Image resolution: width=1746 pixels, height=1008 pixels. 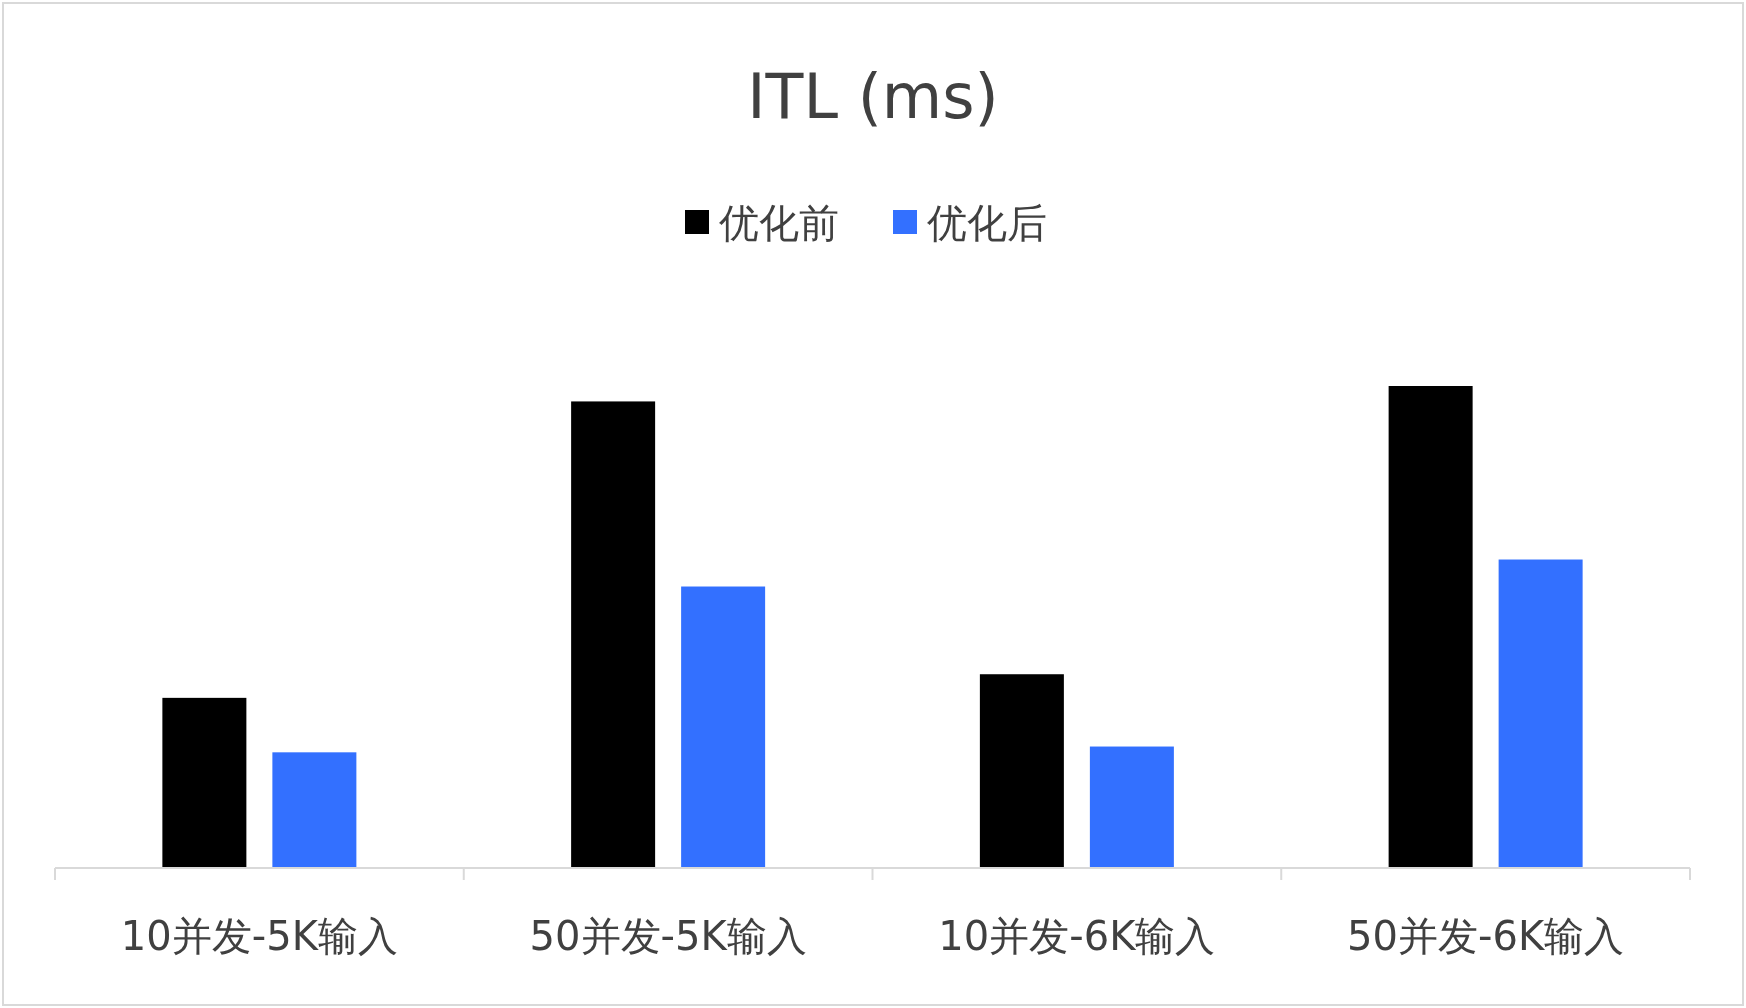 I want to click on x-tick-label: 10并发-5K输入, so click(x=259, y=936).